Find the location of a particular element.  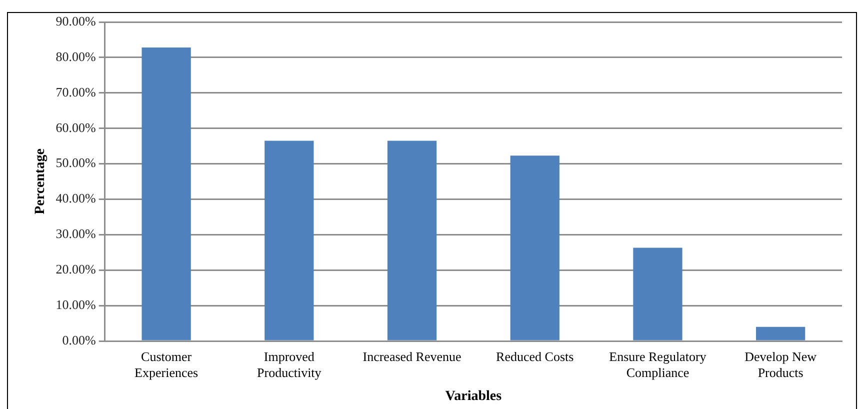

y-tick-label: 0.00% is located at coordinates (79, 340).